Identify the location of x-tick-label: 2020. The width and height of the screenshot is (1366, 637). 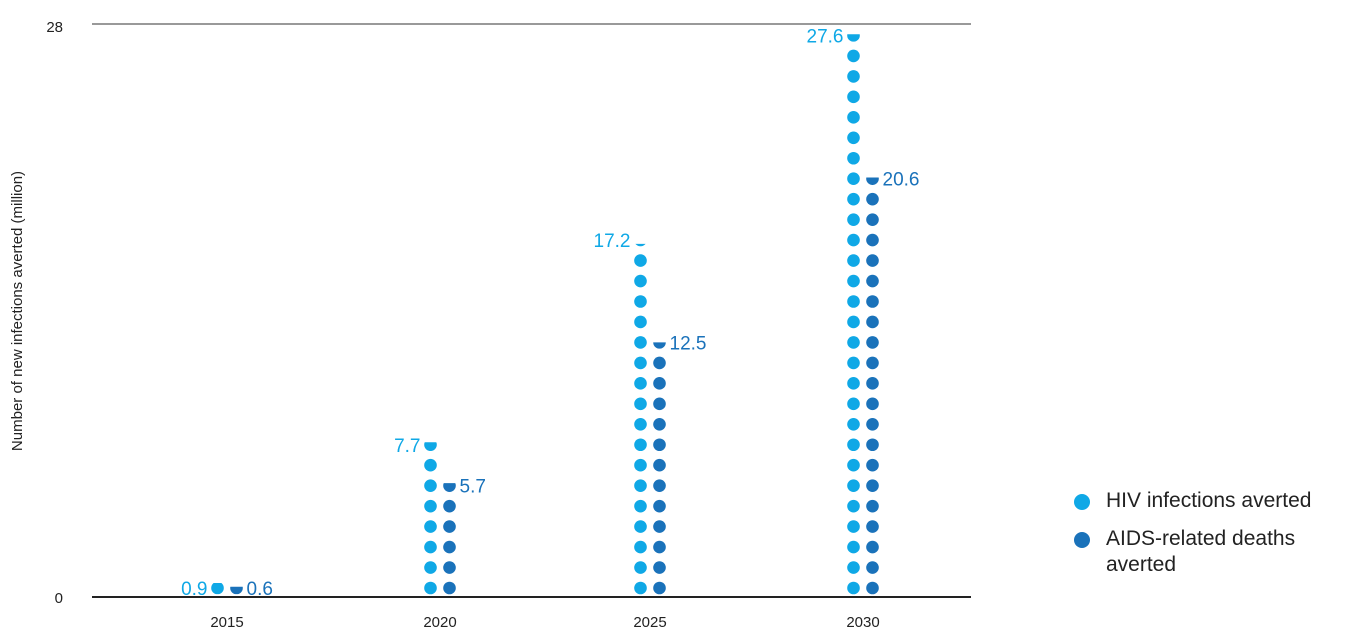
(439, 622).